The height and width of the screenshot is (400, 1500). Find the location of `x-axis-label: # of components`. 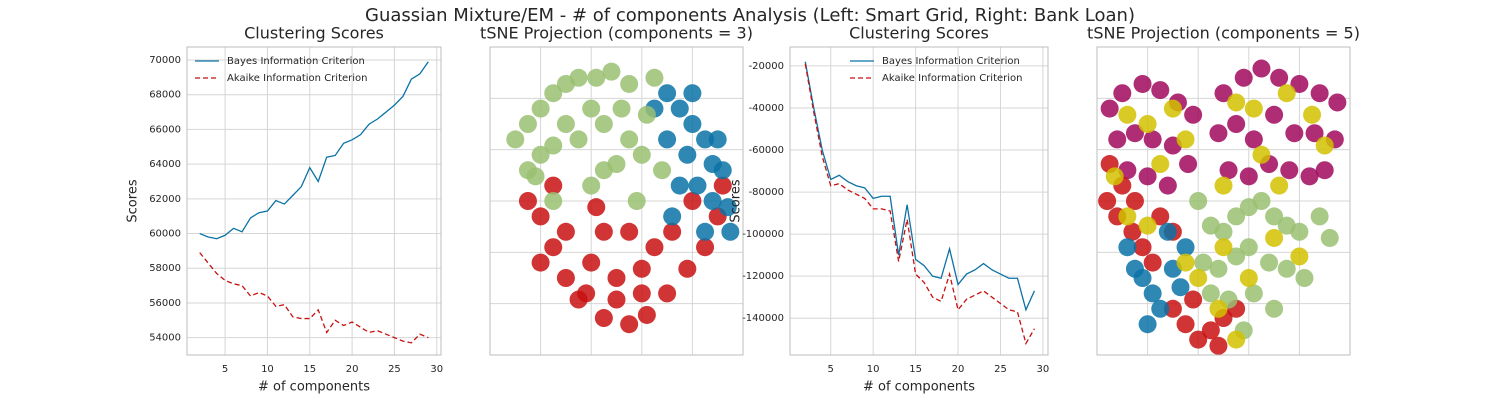

x-axis-label: # of components is located at coordinates (919, 387).